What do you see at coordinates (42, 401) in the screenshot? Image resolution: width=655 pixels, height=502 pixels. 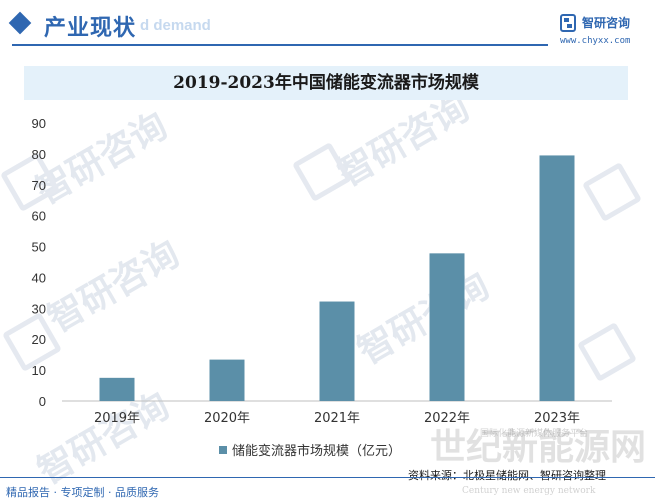 I see `y-tick-label-0: 0` at bounding box center [42, 401].